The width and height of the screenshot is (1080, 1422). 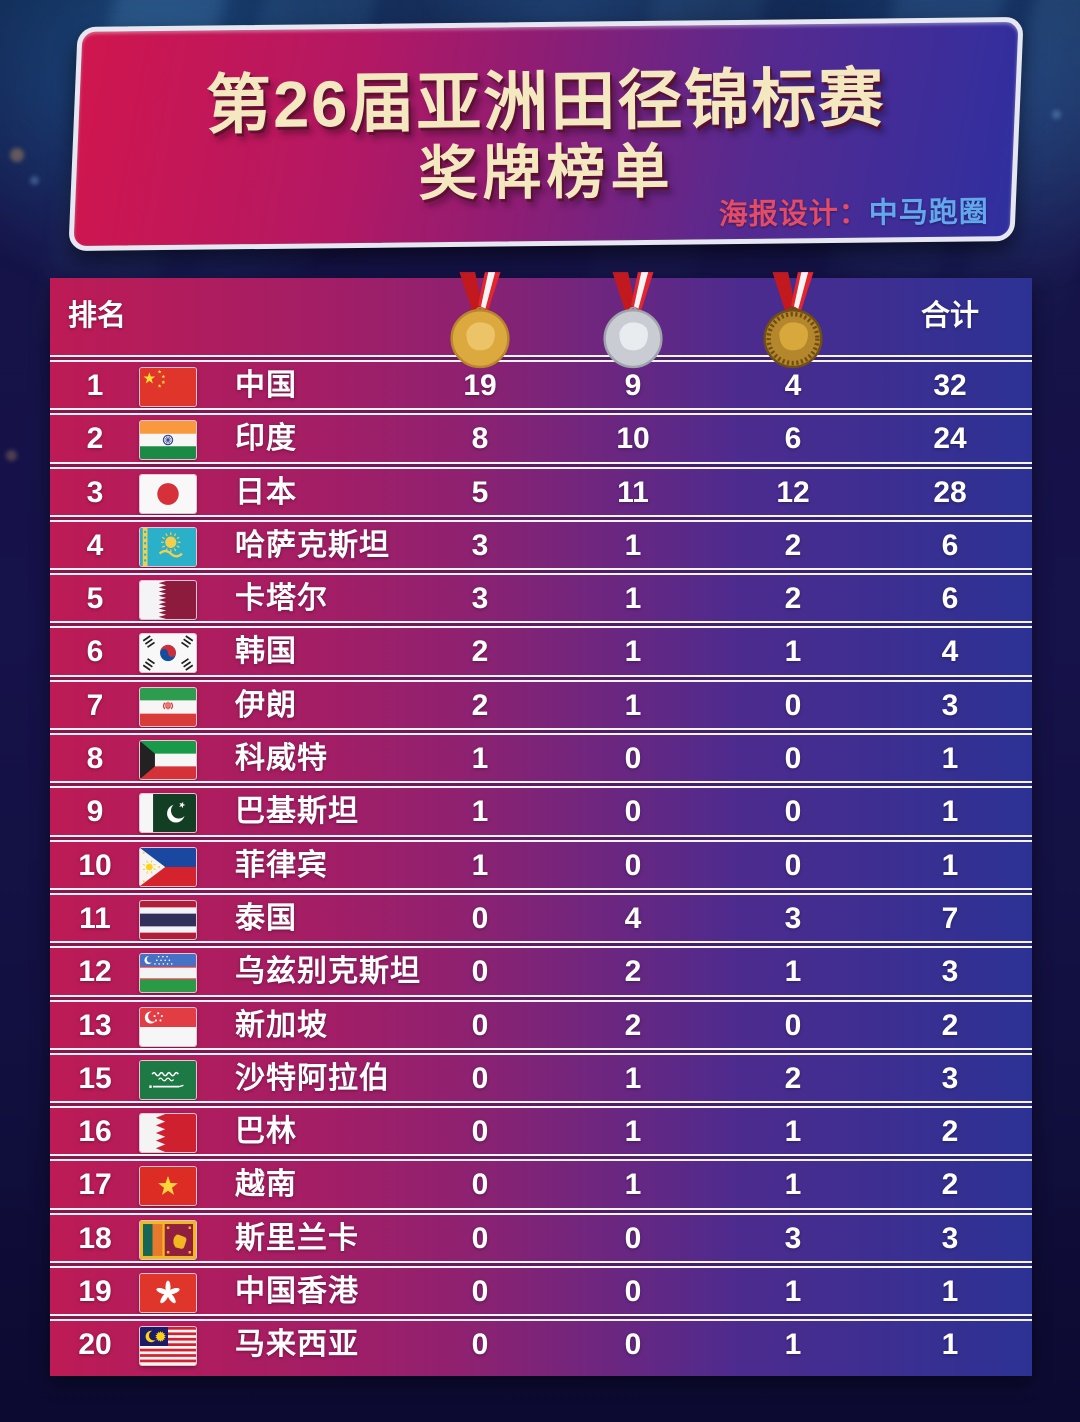 What do you see at coordinates (633, 321) in the screenshot?
I see `silver-medal-icon` at bounding box center [633, 321].